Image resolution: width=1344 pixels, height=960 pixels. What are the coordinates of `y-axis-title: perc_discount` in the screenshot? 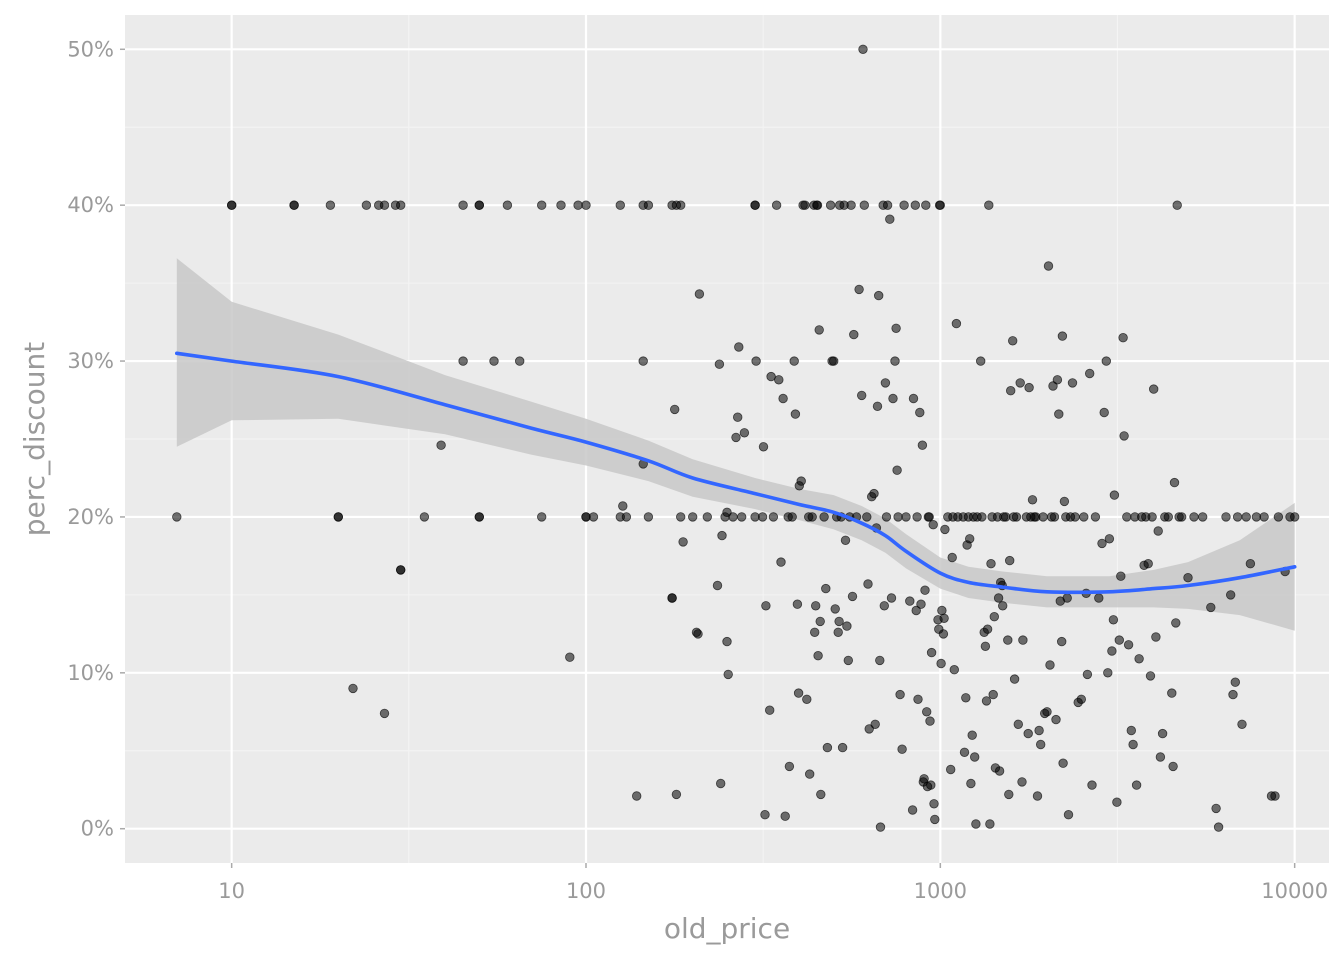 It's located at (34, 439).